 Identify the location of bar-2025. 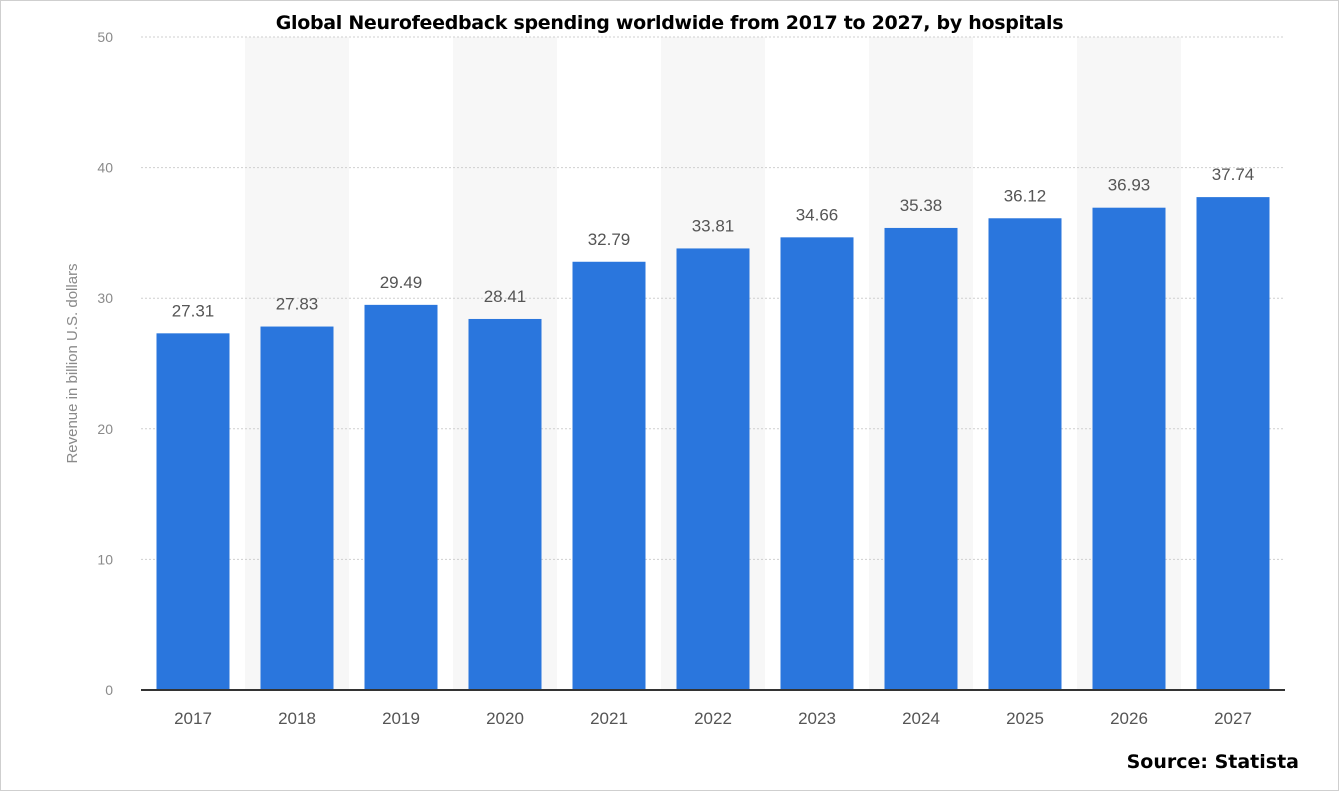
(1025, 454).